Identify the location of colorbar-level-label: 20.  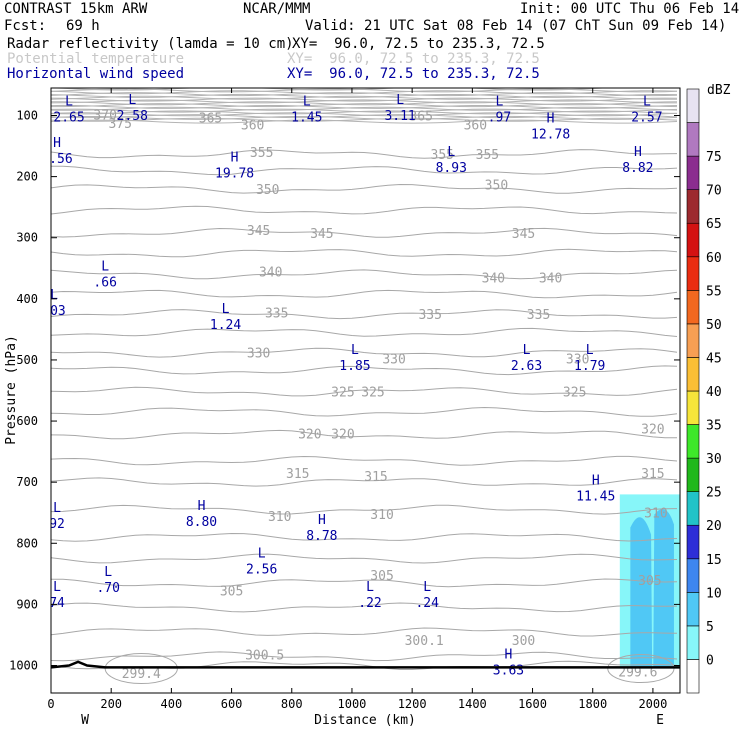
(714, 526).